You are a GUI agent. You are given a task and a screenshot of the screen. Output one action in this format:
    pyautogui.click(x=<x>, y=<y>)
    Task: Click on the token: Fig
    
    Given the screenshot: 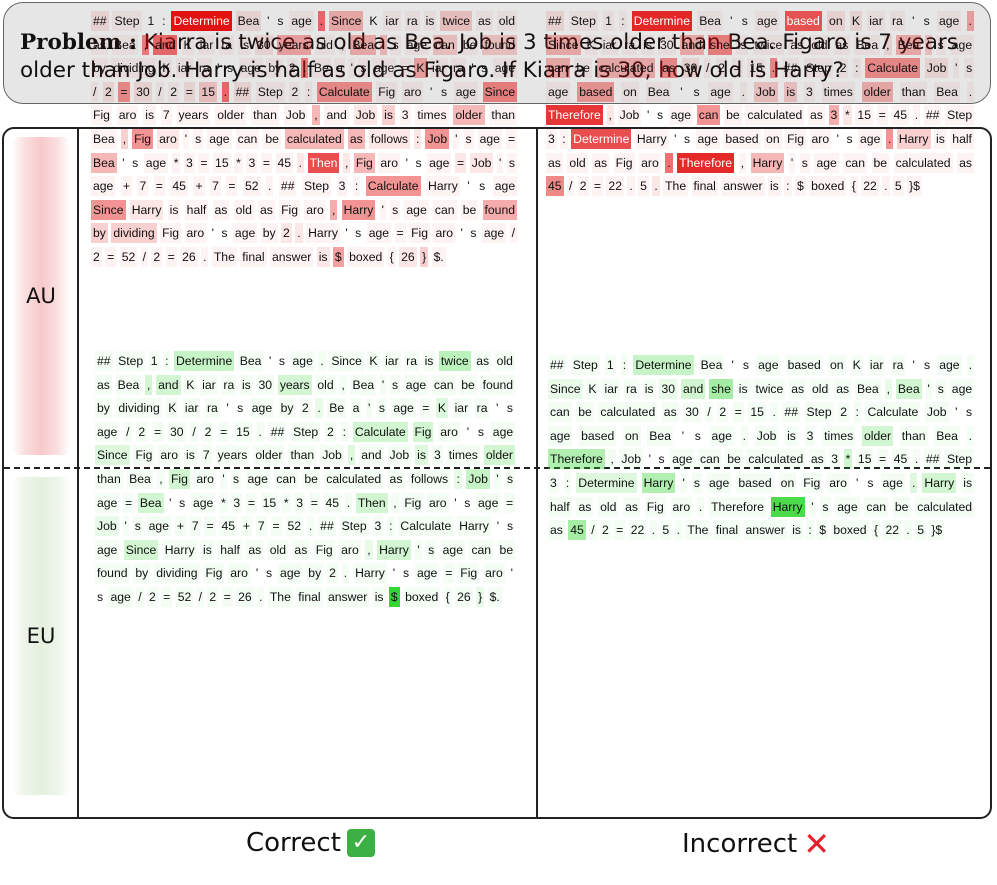 What is the action you would take?
    pyautogui.click(x=144, y=455)
    